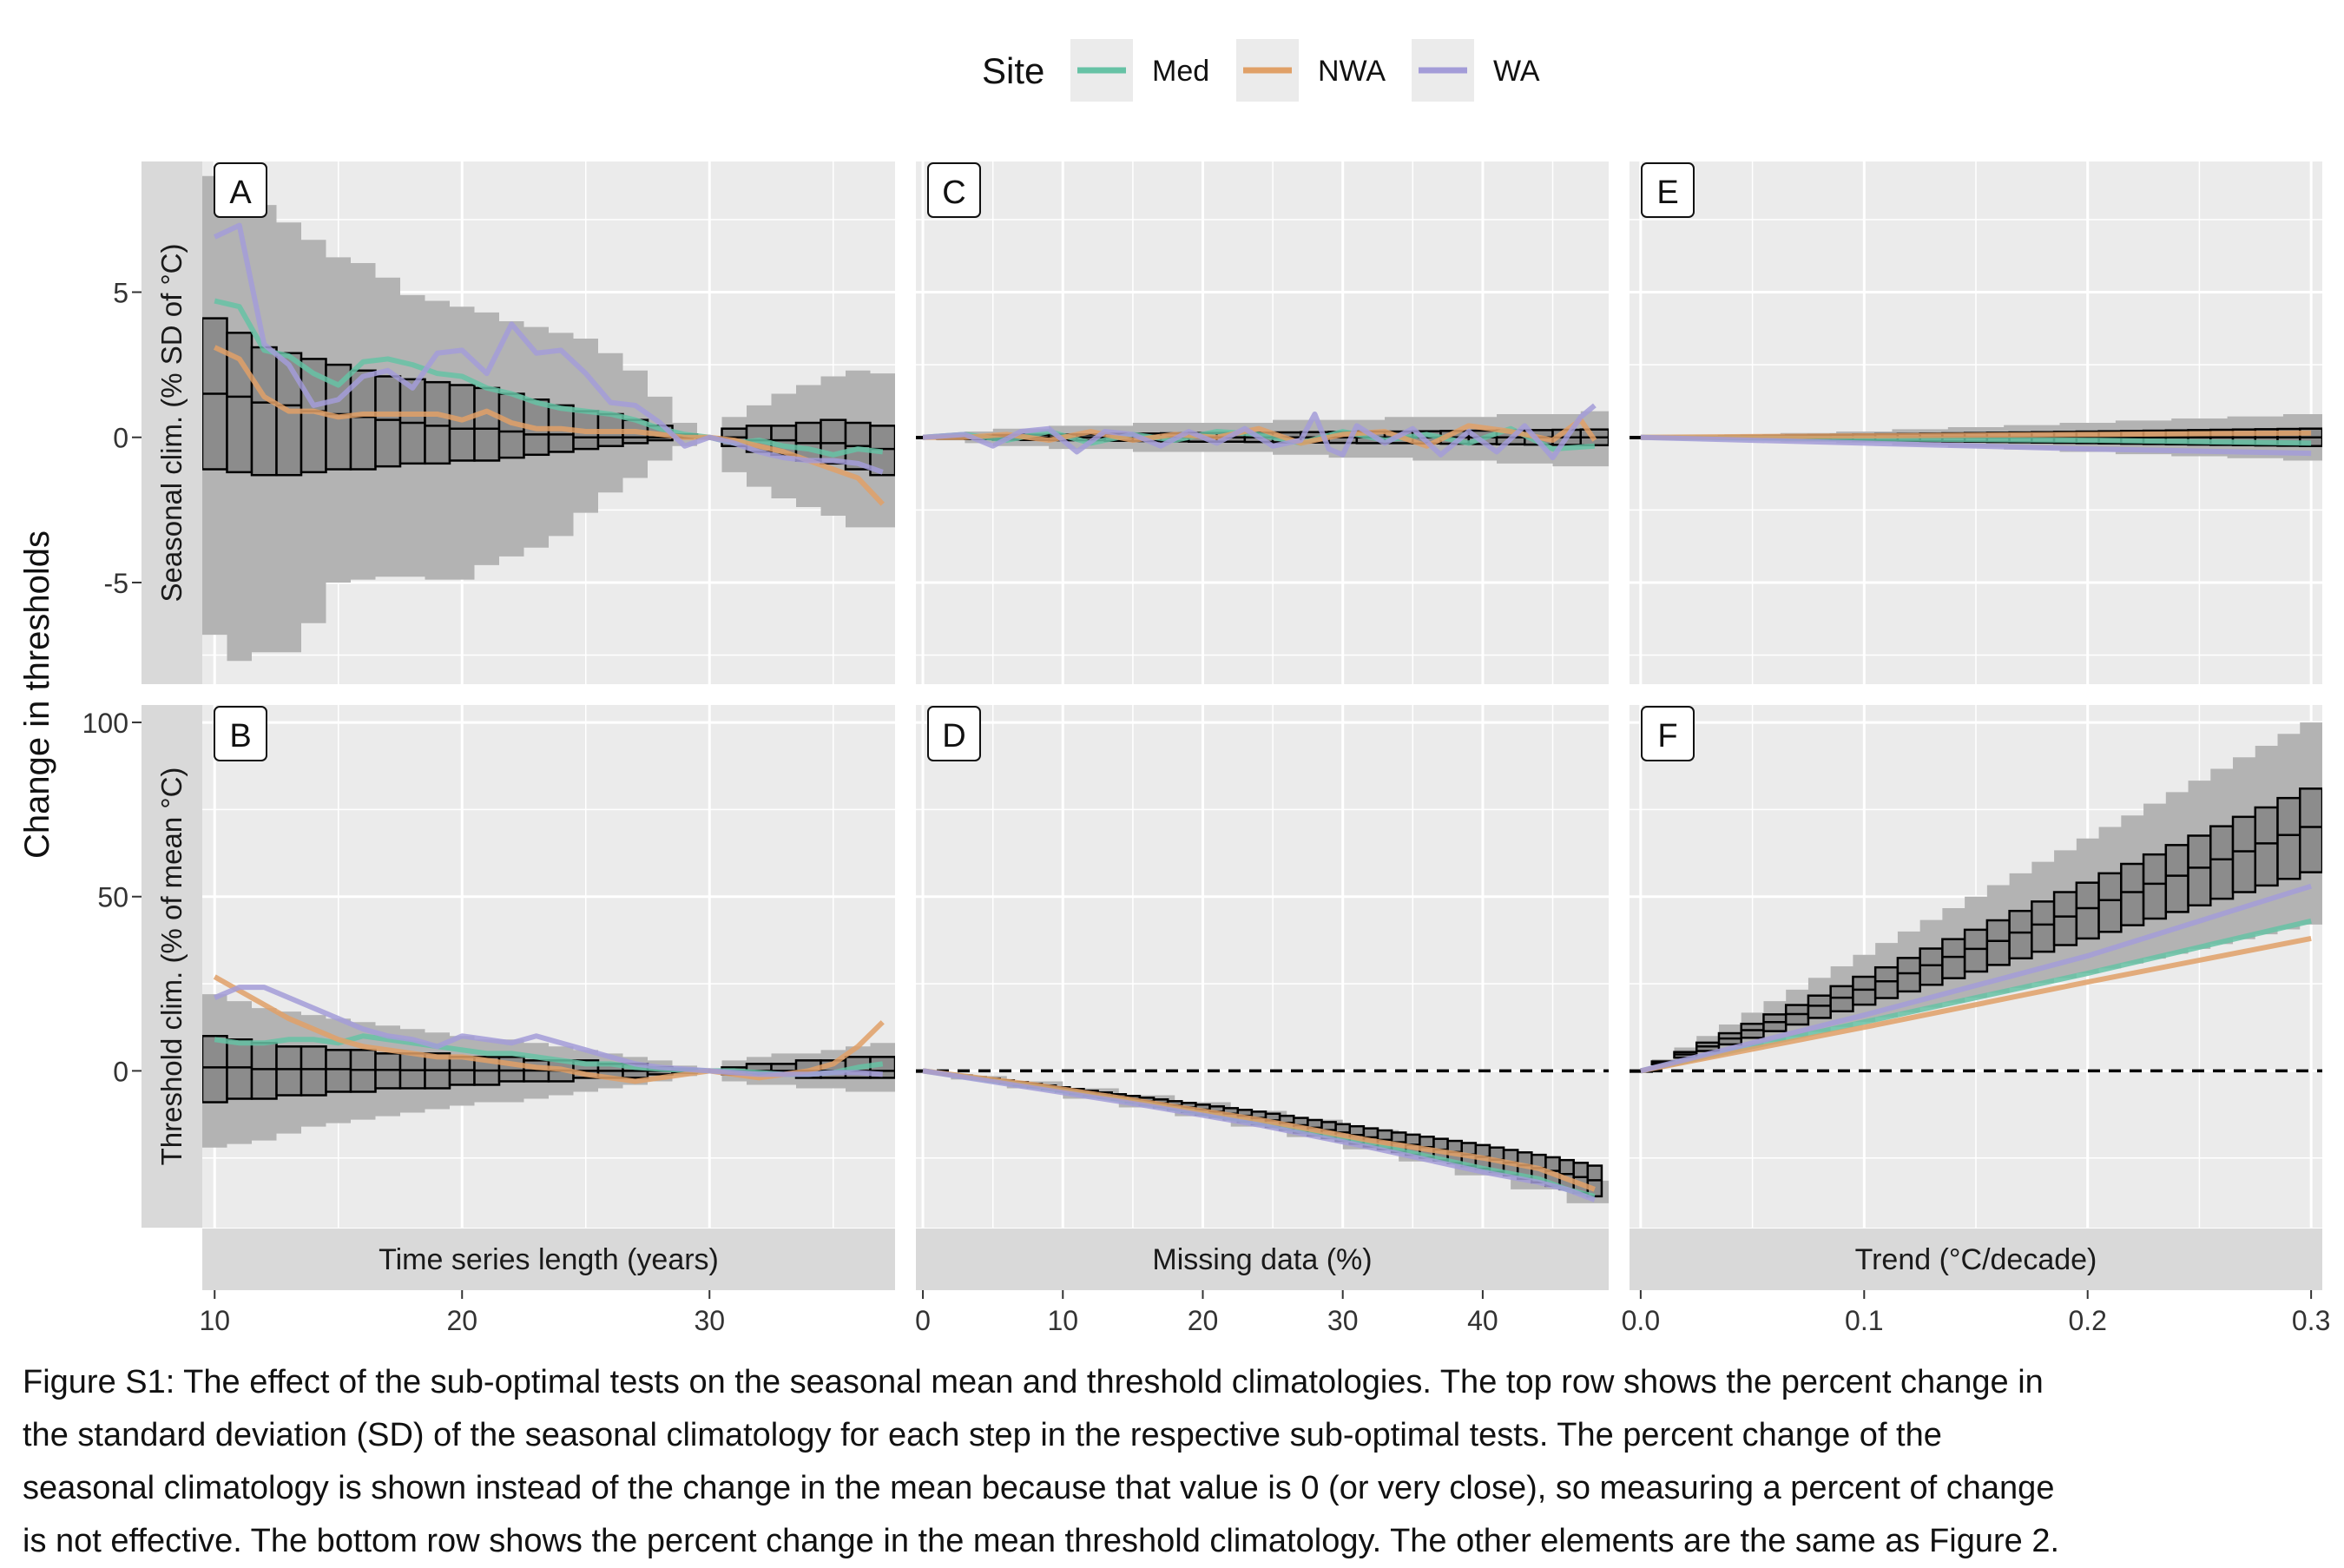 The height and width of the screenshot is (1568, 2344). I want to click on panel-c: C, so click(1262, 422).